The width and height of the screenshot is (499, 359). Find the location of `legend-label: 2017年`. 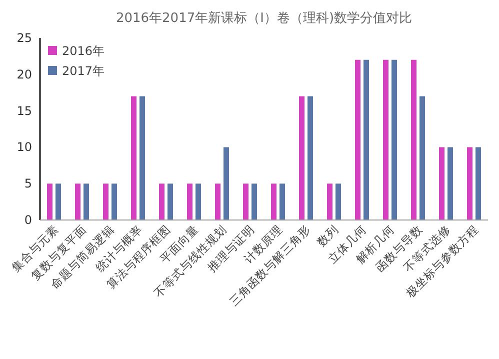

legend-label: 2017年 is located at coordinates (83, 71).